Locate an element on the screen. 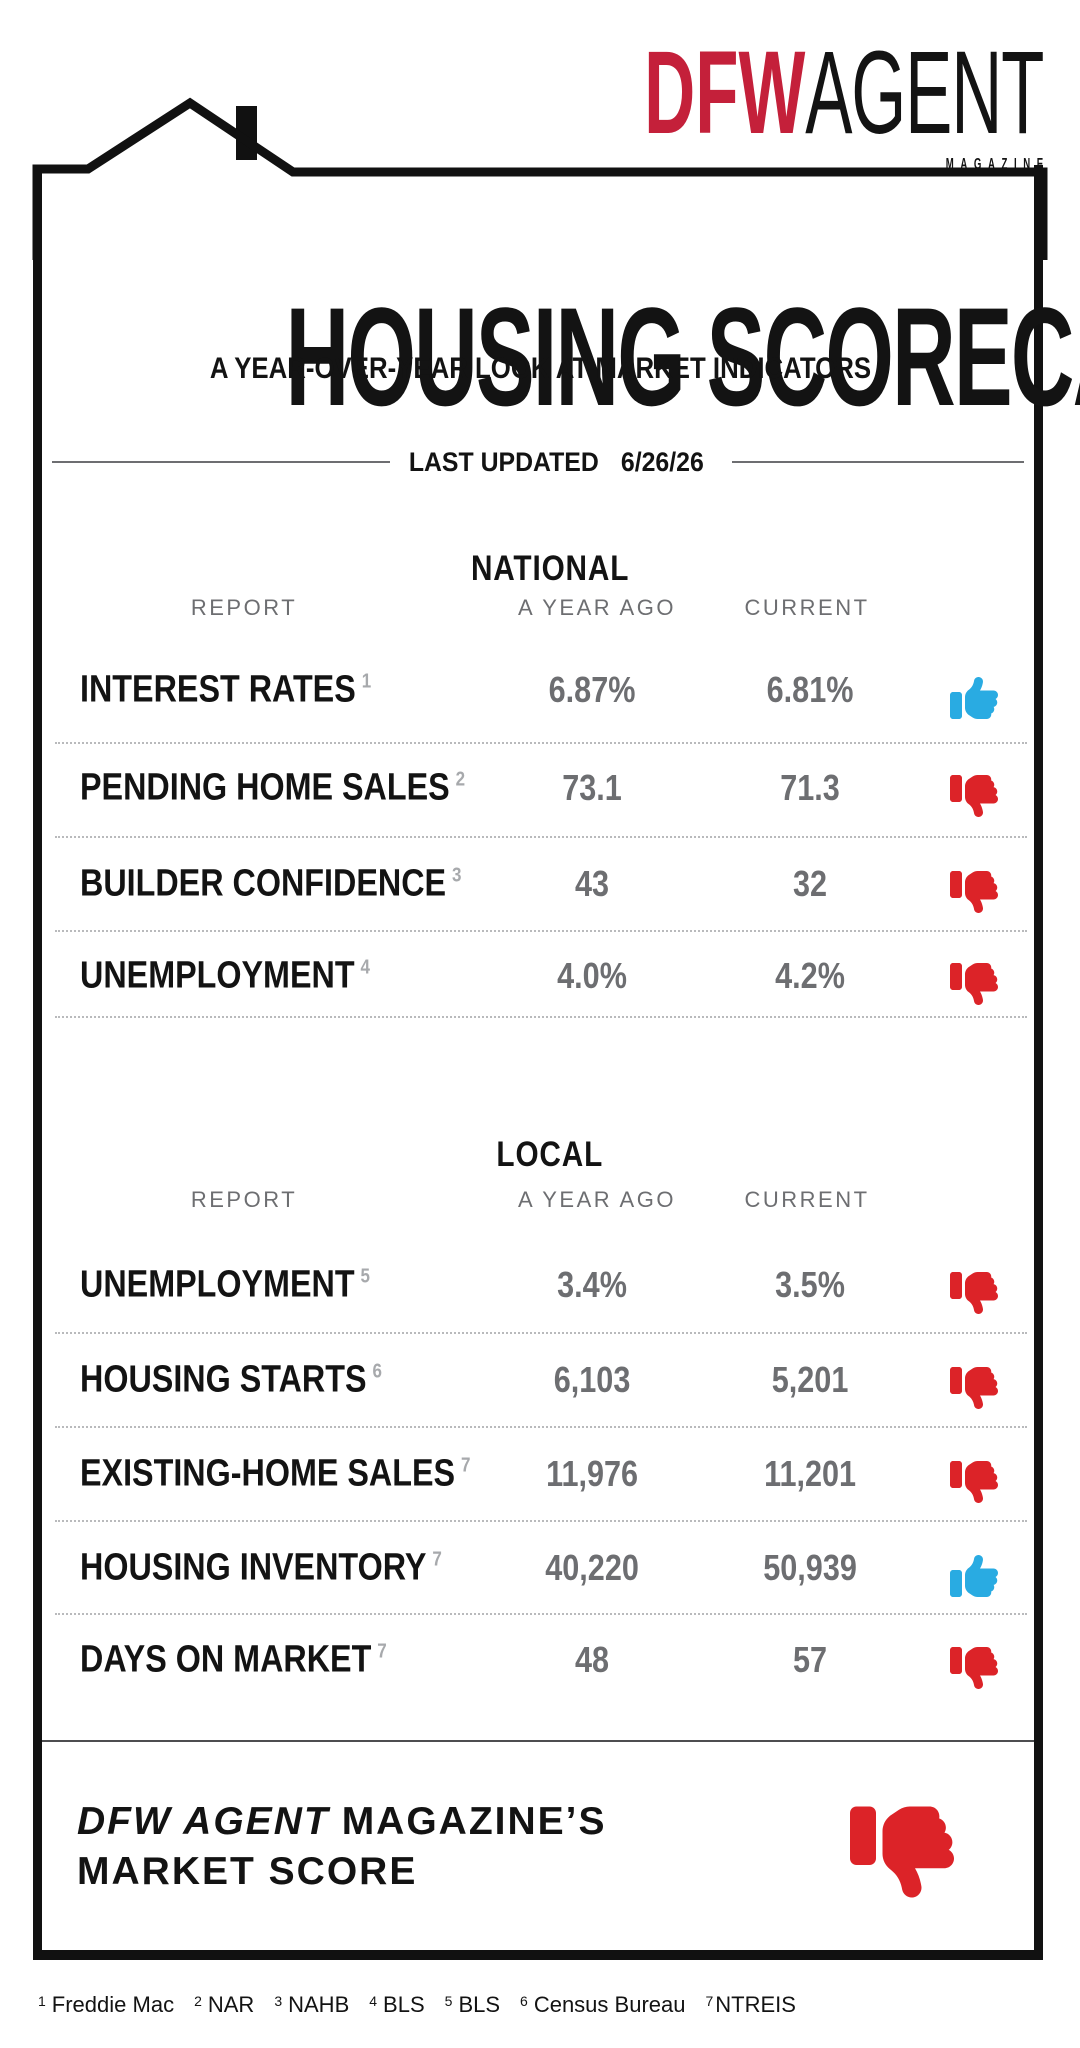 The width and height of the screenshot is (1080, 2048). national-column-headers: REPORT A YEAR AGO CURRENT is located at coordinates (540, 608).